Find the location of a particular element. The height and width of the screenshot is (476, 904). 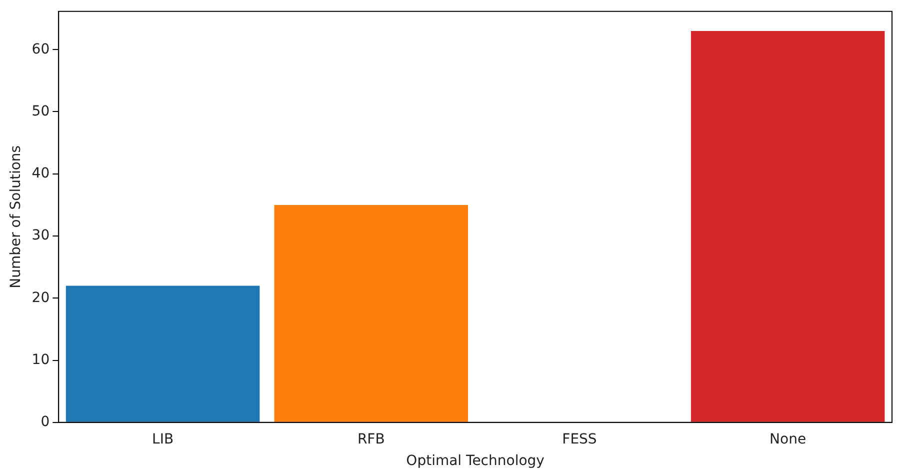

y-tick-label: 60 is located at coordinates (41, 49).